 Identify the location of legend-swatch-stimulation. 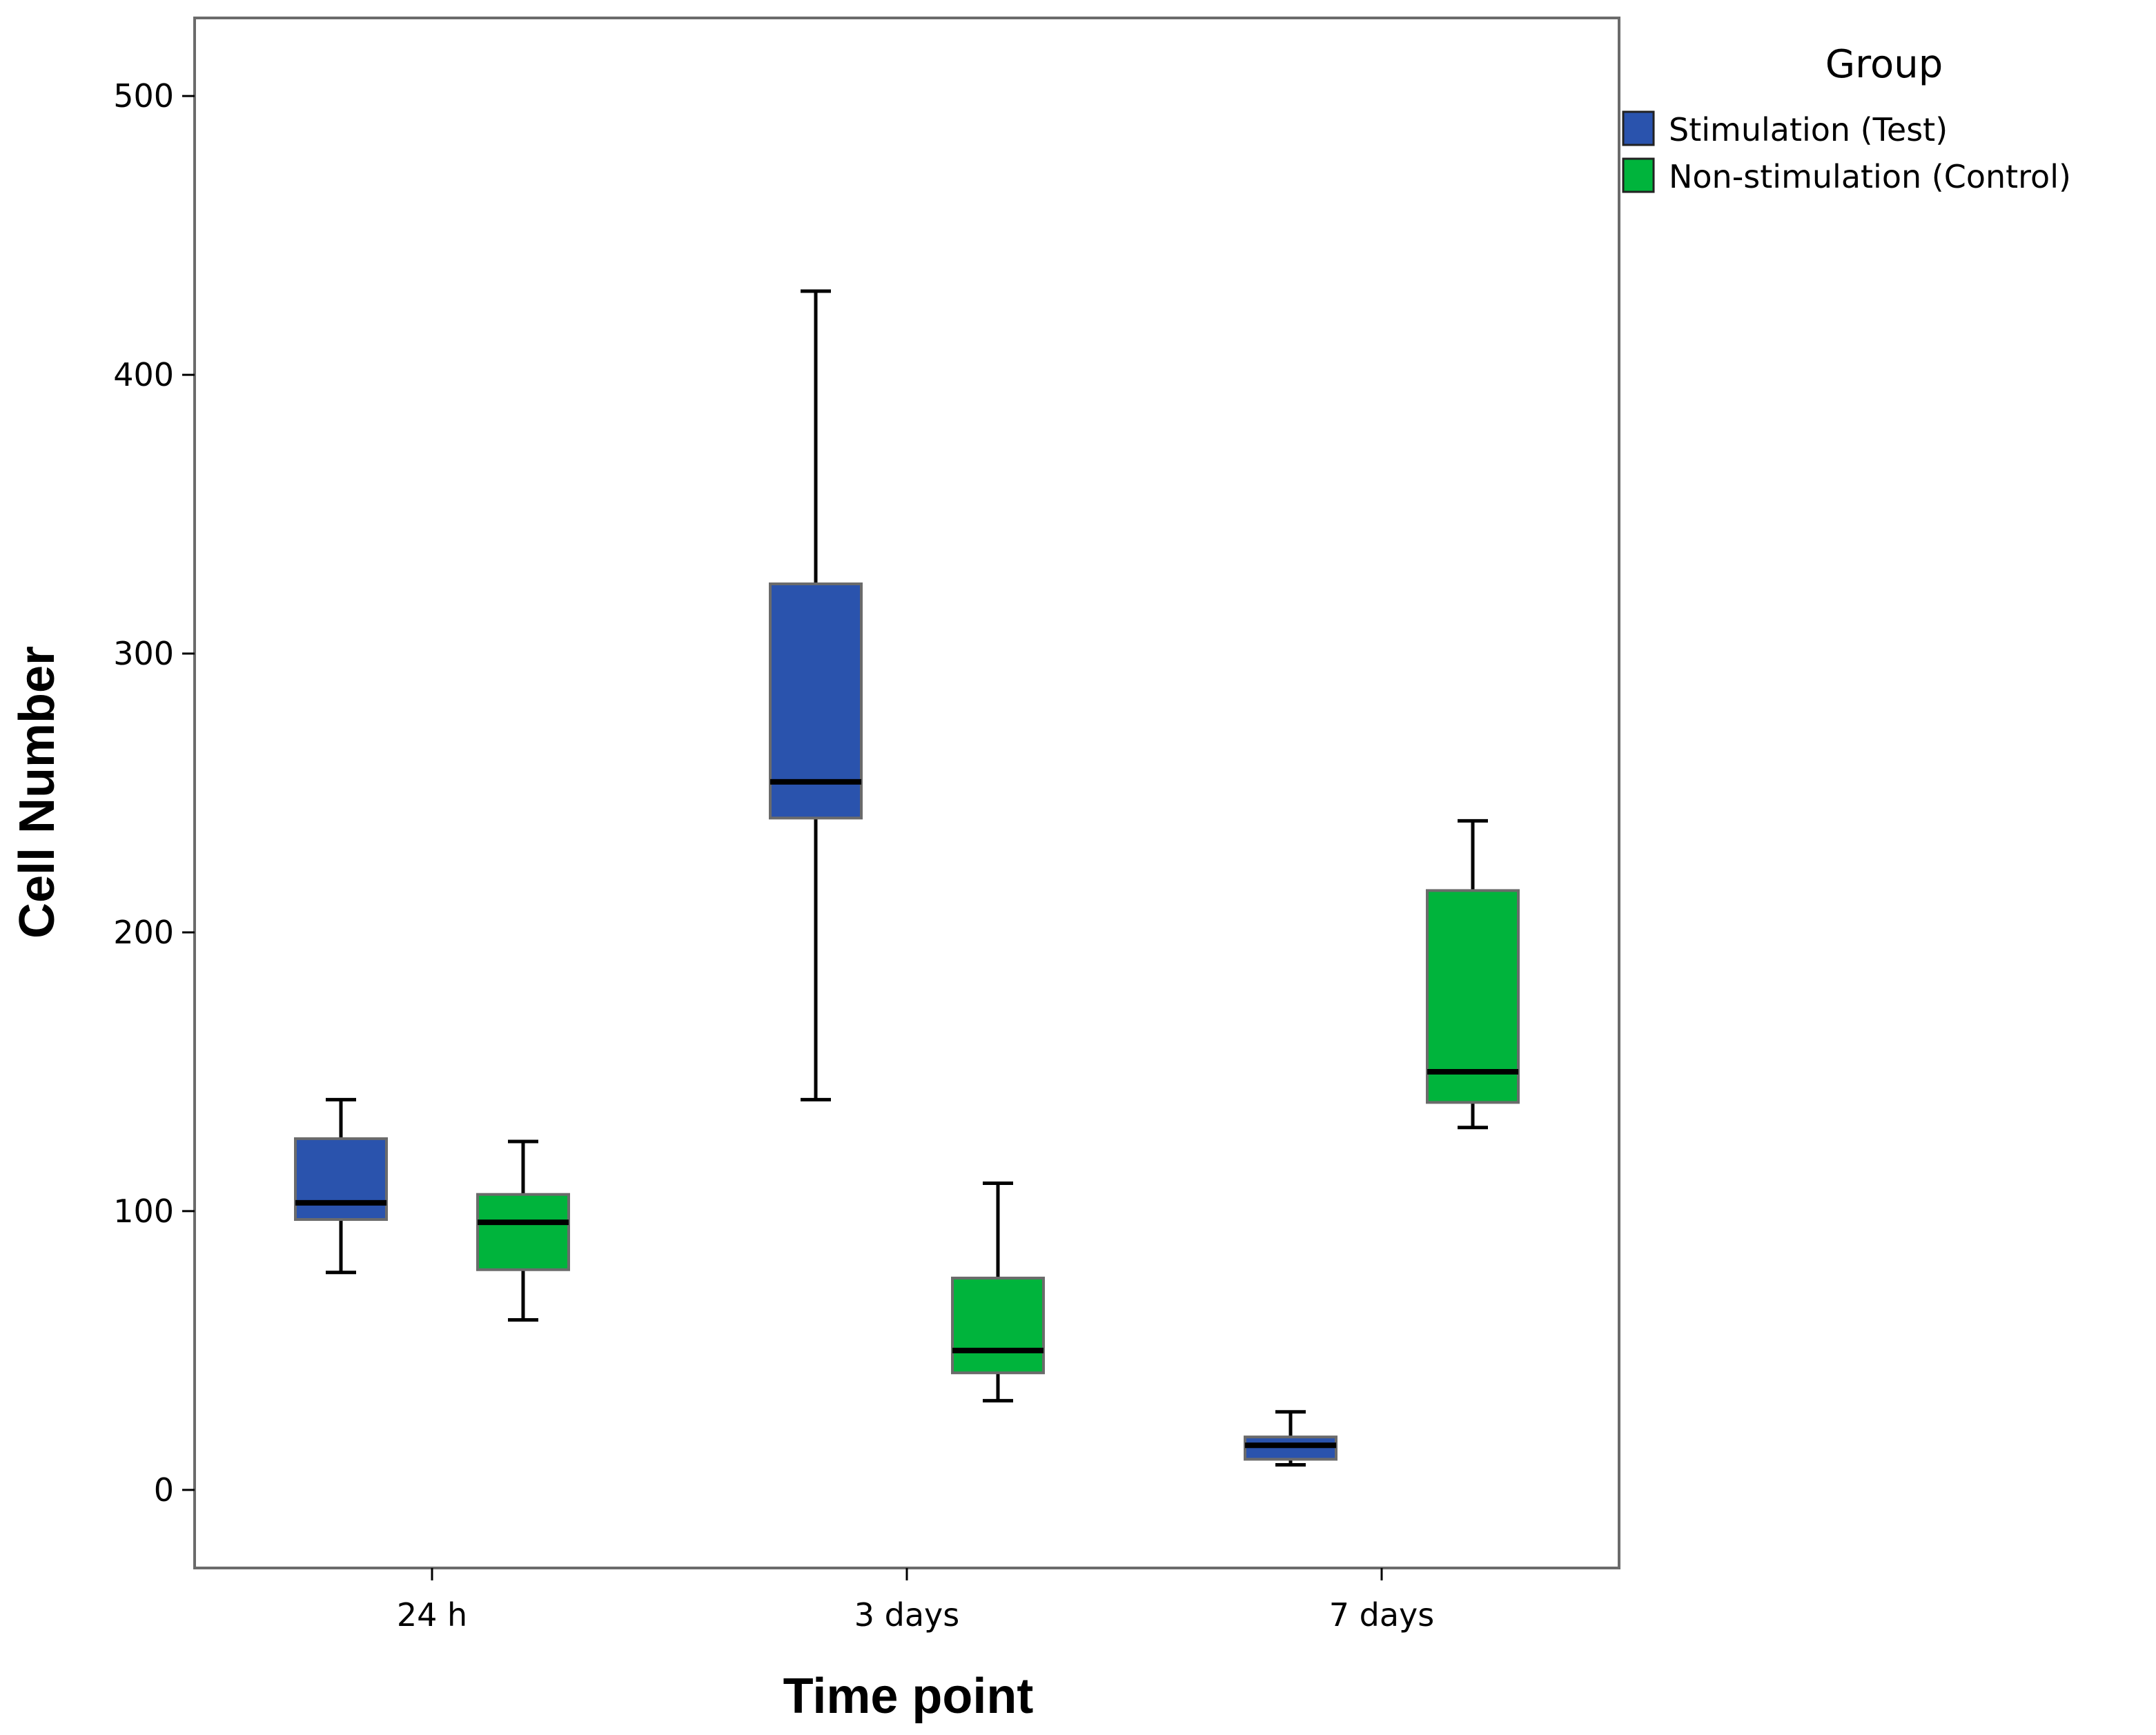
(1639, 128).